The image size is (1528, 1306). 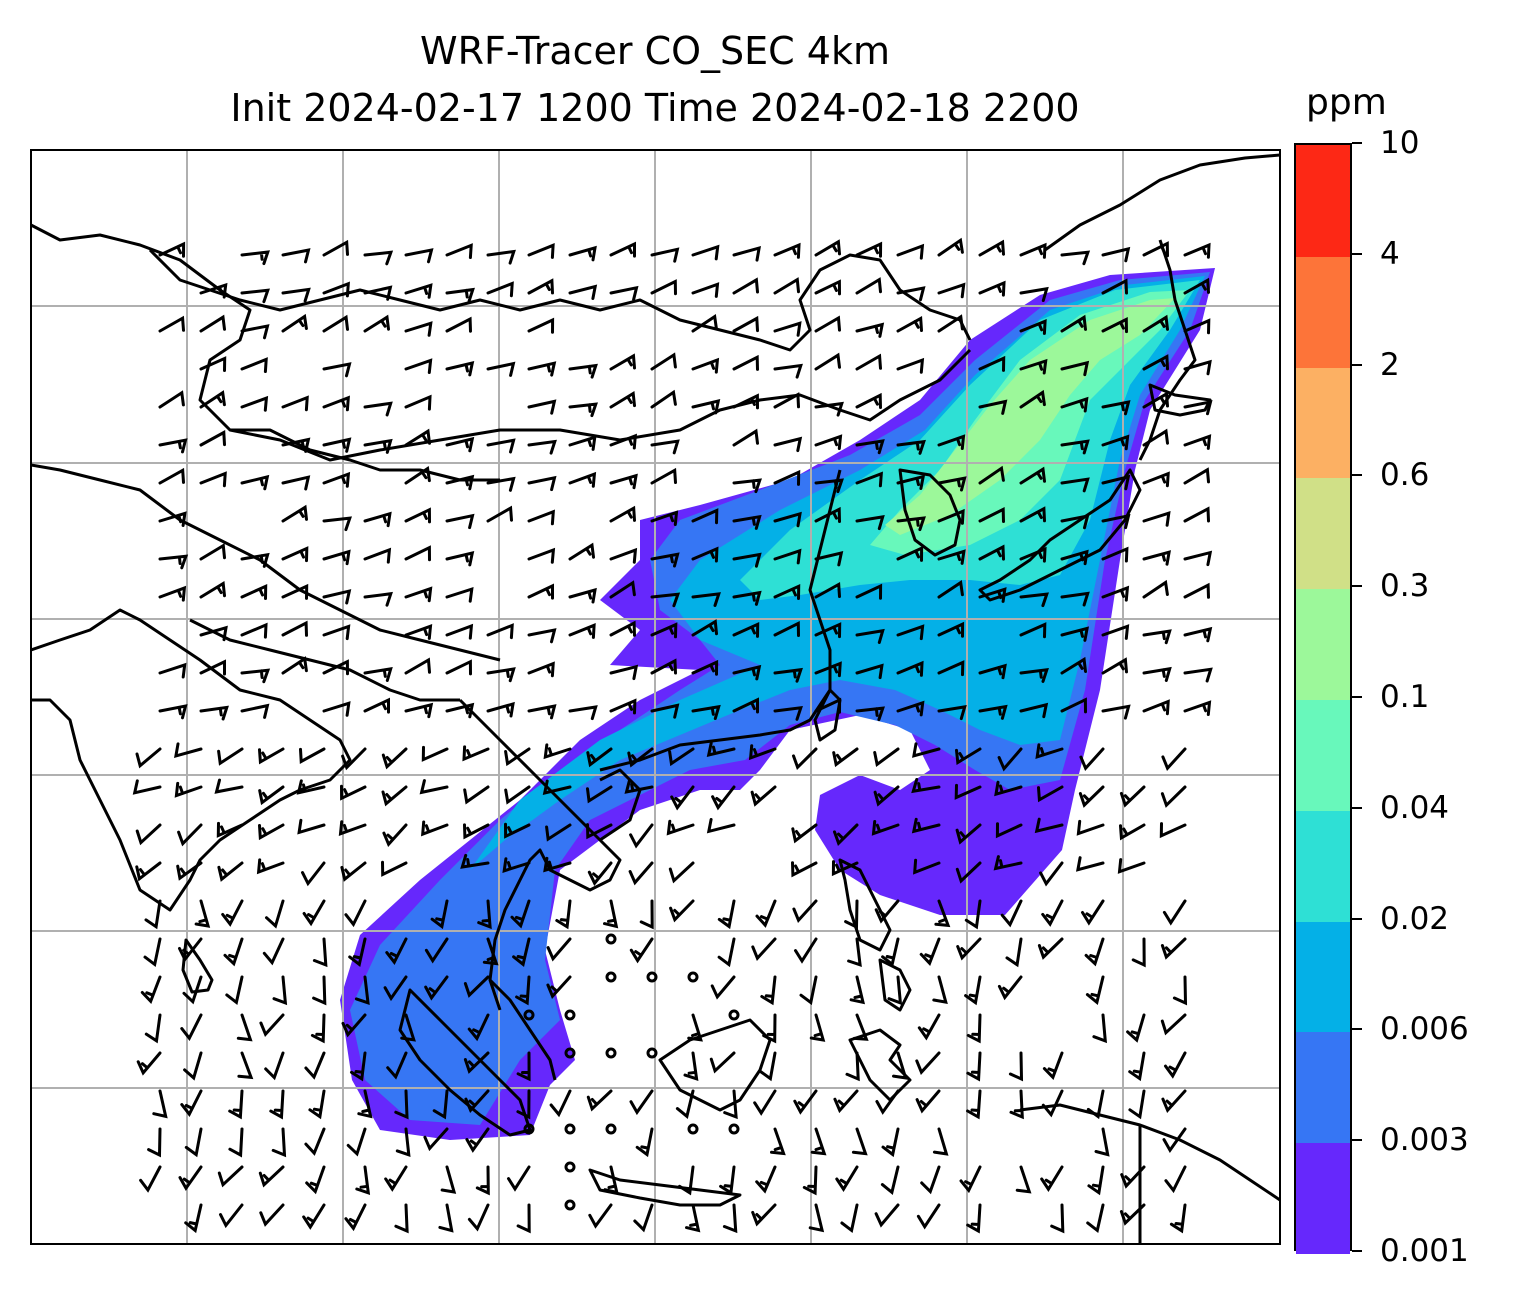 I want to click on map-title-line1: WRF-Tracer CO_SEC 4km, so click(x=655, y=51).